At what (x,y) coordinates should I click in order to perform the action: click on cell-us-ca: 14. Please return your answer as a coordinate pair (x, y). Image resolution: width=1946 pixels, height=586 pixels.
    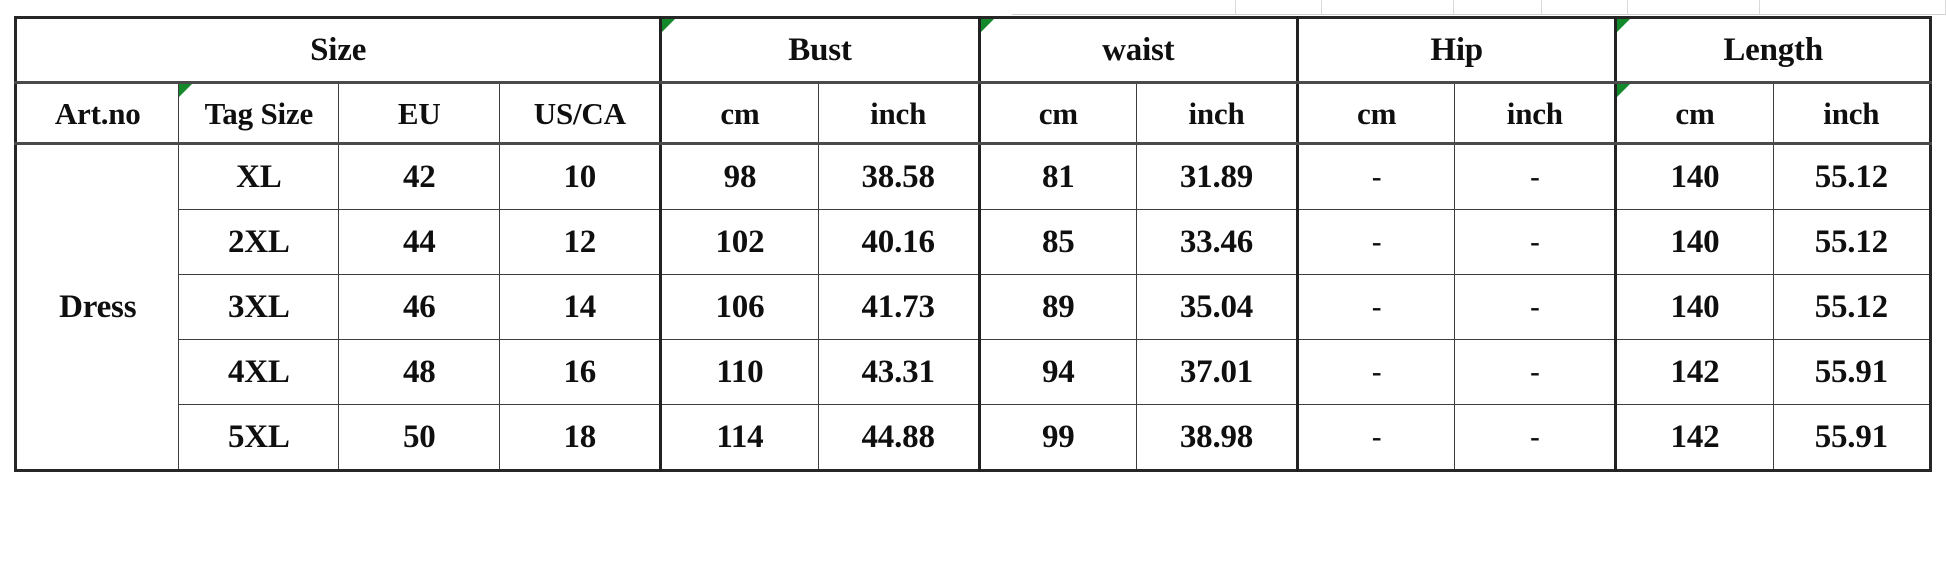
    Looking at the image, I should click on (580, 307).